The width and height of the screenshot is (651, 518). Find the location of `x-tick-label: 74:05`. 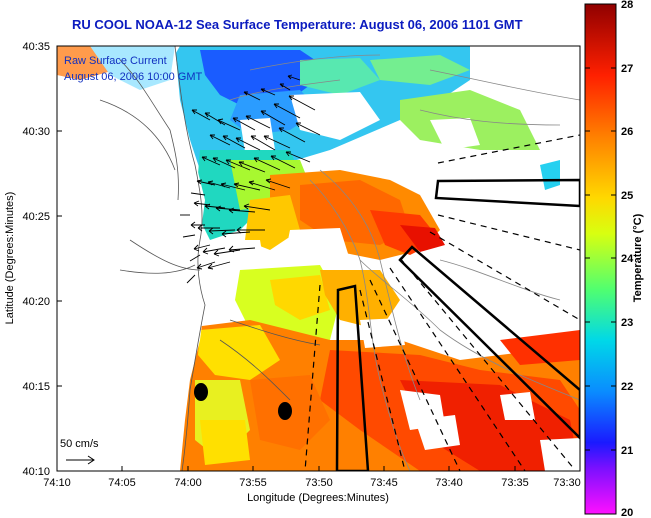

x-tick-label: 74:05 is located at coordinates (122, 483).